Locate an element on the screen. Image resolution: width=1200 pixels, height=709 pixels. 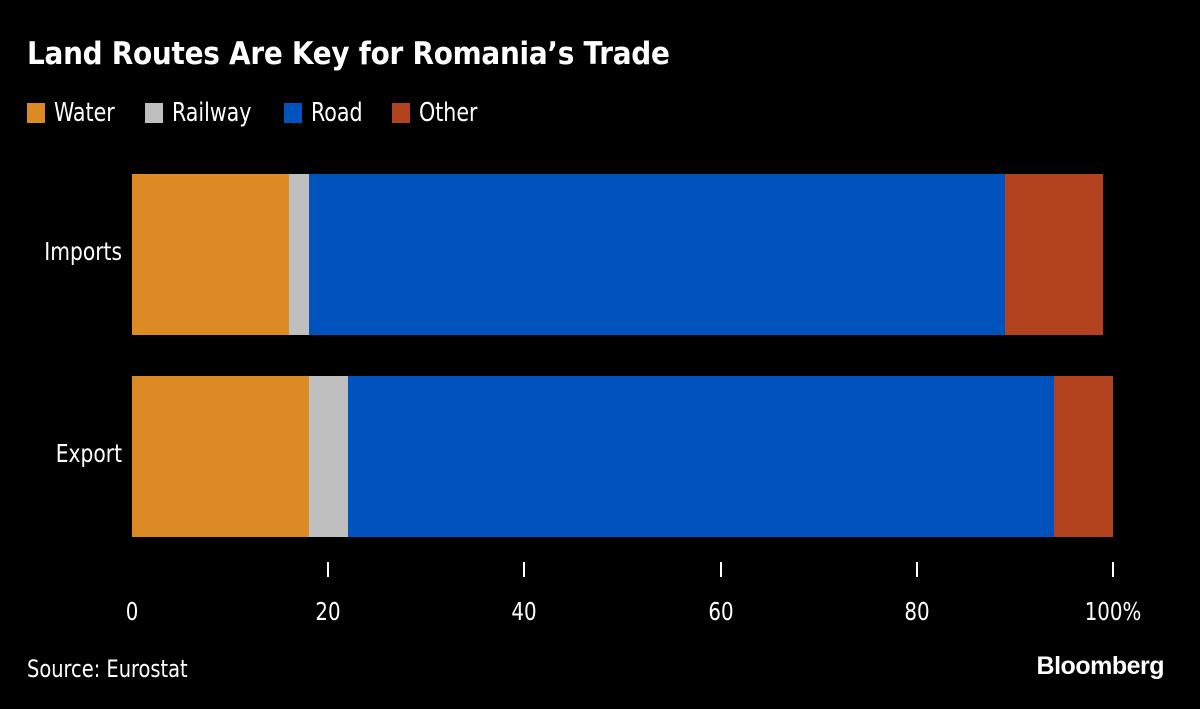
chart-title: Land Routes Are Key for Romania’s Trade is located at coordinates (348, 54).